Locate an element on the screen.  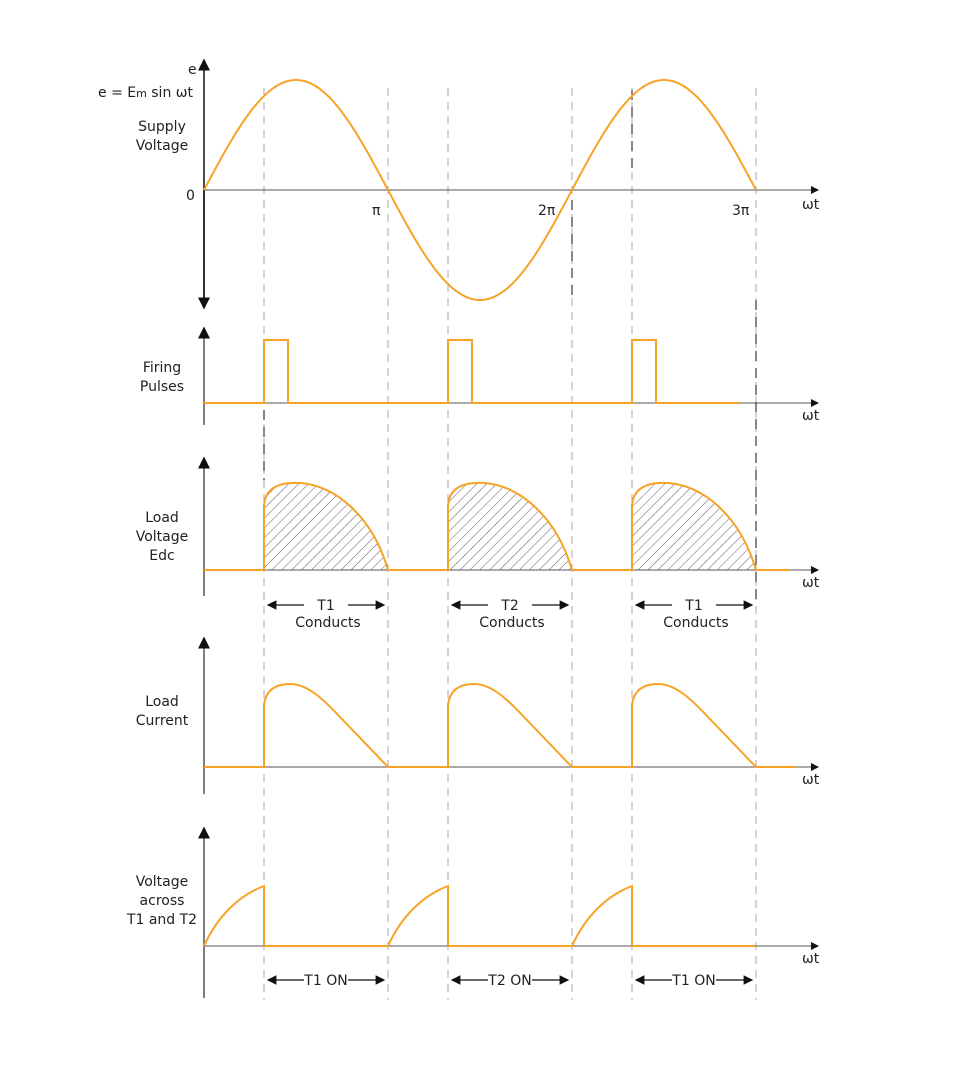
firing-pulses-label: Firing Pulses is located at coordinates (162, 377).